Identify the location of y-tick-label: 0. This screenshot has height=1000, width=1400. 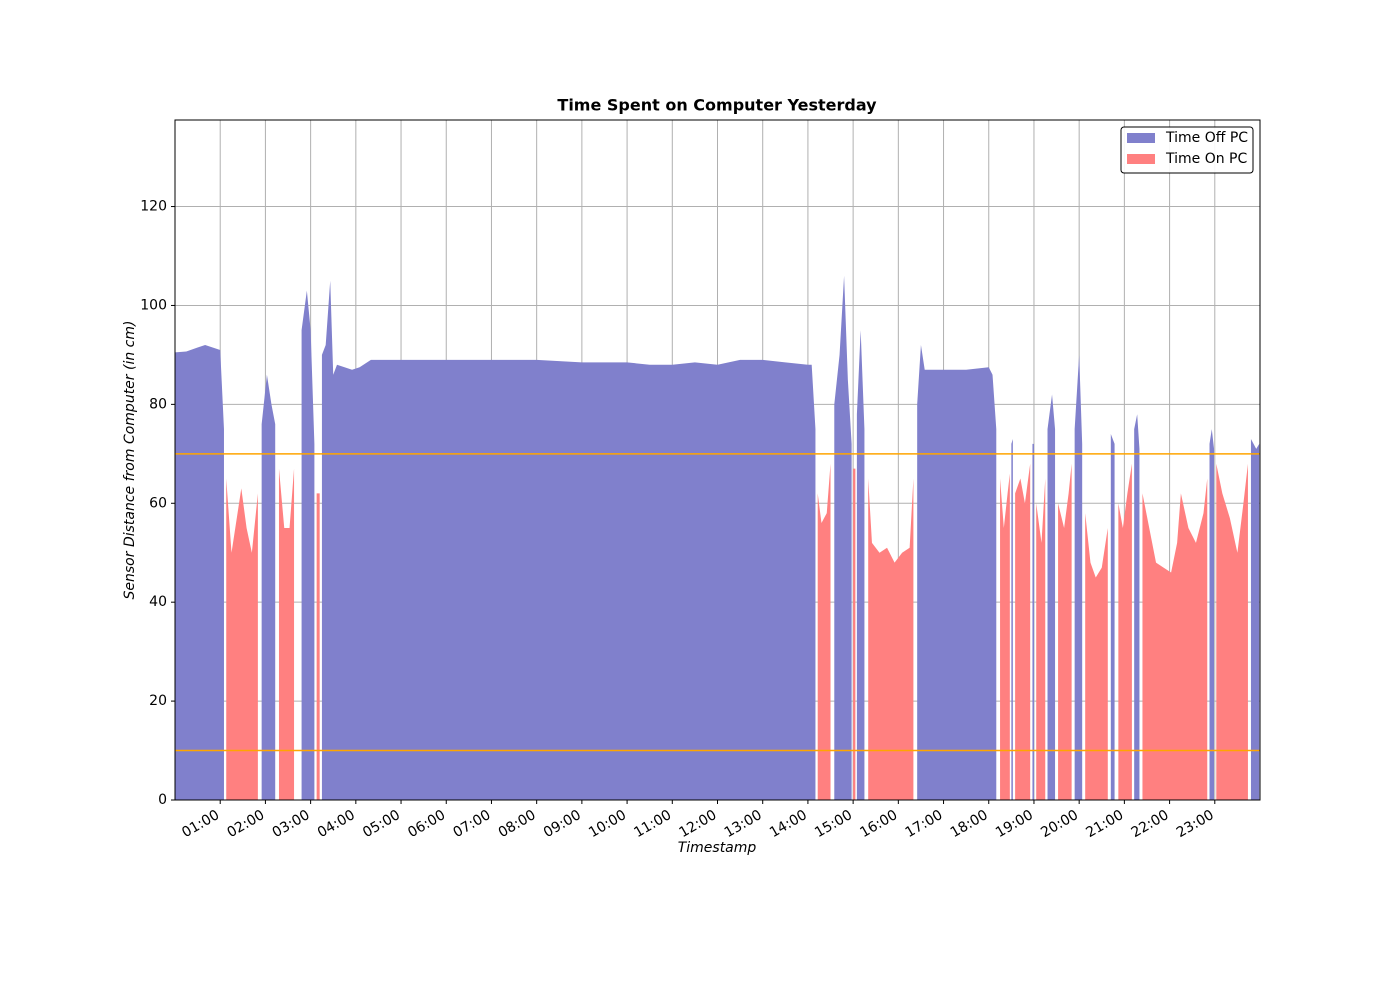
(162, 800).